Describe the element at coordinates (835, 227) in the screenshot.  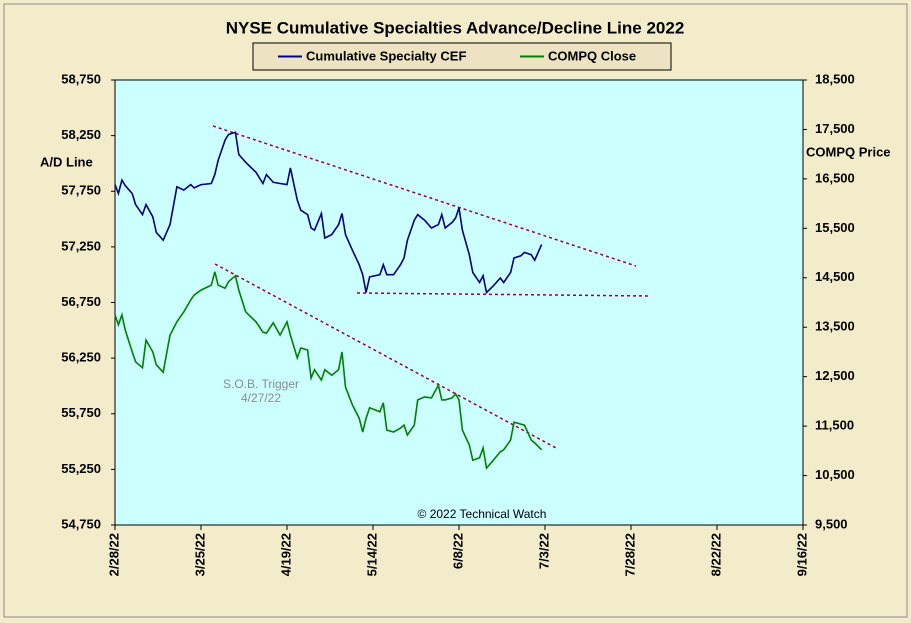
I see `y2-tick-label: 15,500` at that location.